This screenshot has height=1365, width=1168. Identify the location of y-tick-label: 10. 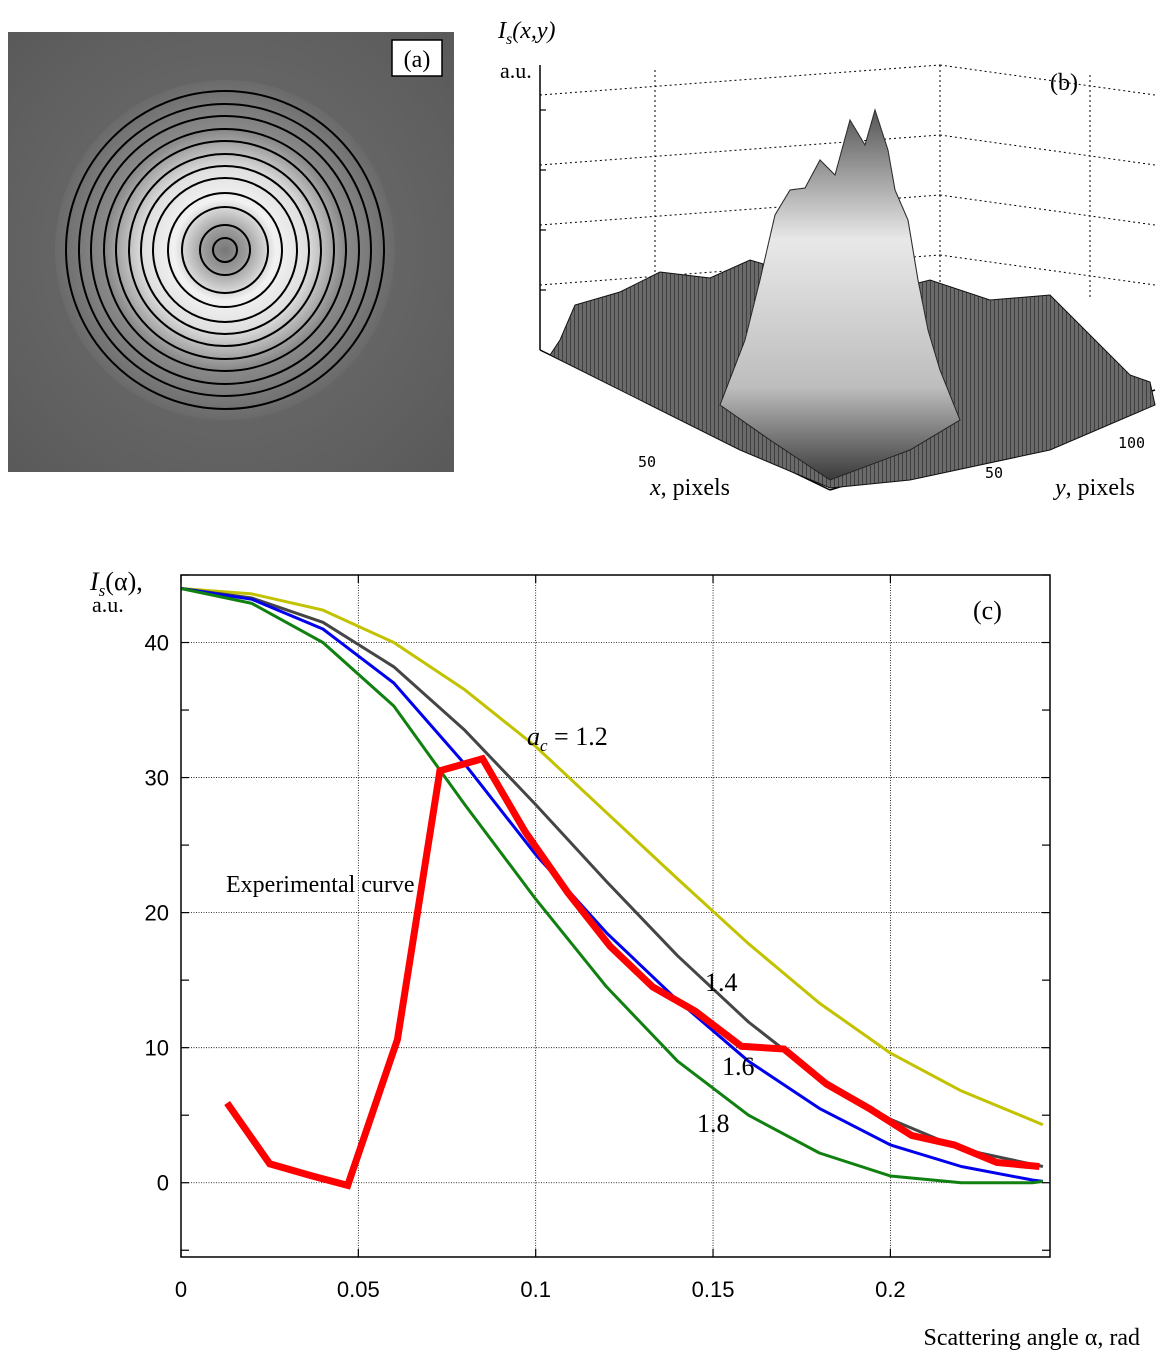
(157, 1048).